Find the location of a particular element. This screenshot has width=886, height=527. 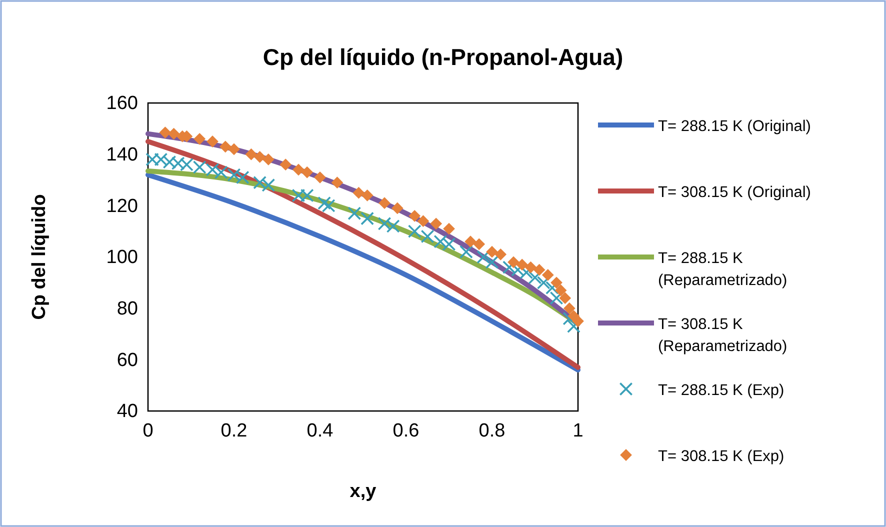

legend-label: T= 308.15 K (Exp) is located at coordinates (721, 456).